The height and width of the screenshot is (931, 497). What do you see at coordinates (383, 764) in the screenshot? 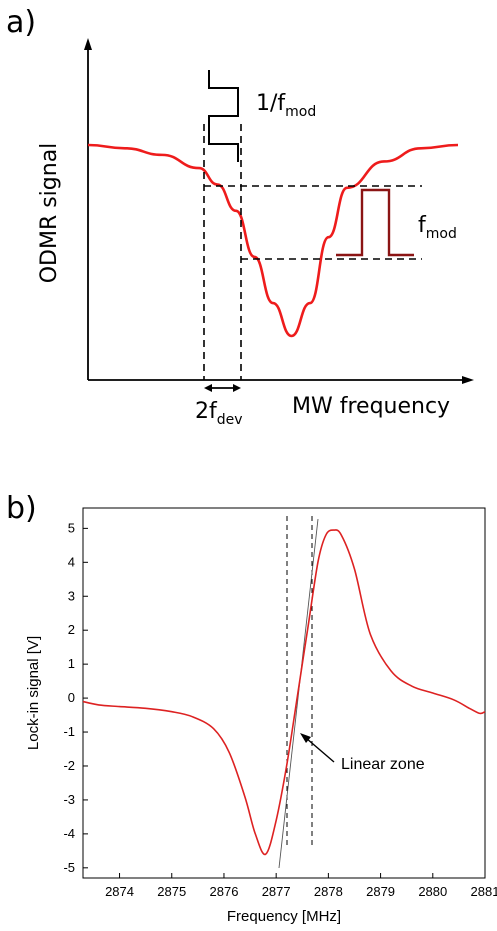
I see `linear-zone-annotation: Linear zone` at bounding box center [383, 764].